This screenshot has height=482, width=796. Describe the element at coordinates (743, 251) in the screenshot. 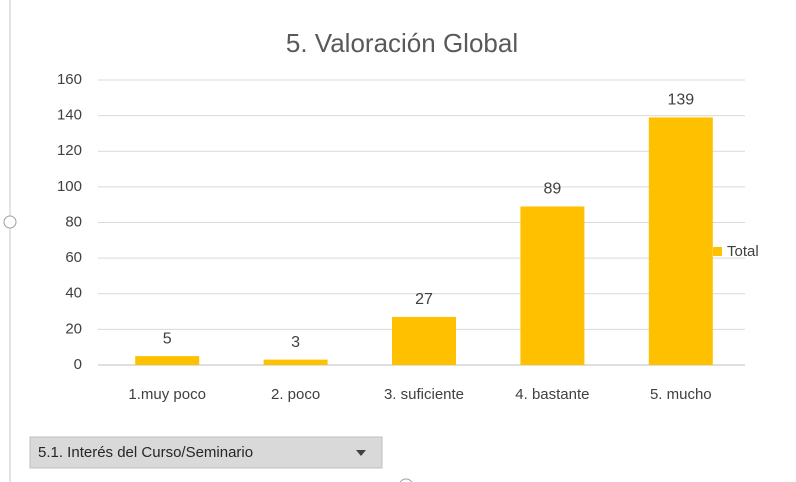

I see `legend-label: Total` at that location.